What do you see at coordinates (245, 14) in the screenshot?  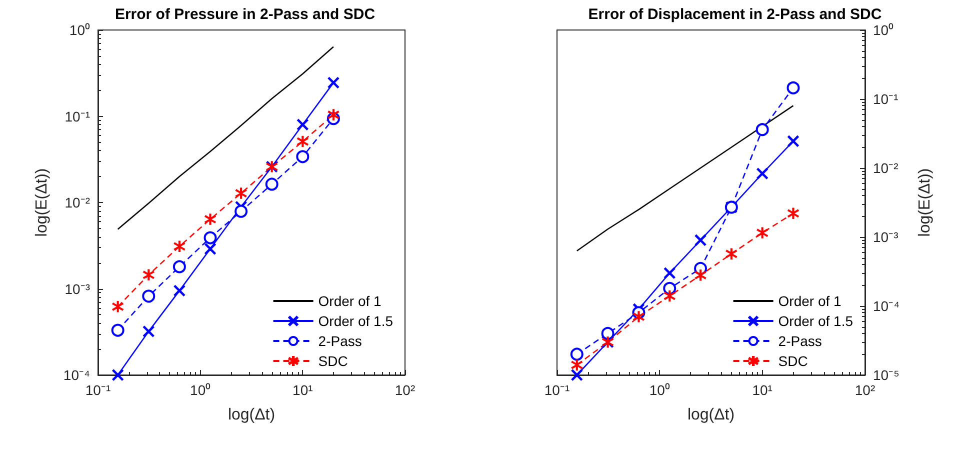 I see `chart-title: Error of Pressure in 2-Pass and SDC` at bounding box center [245, 14].